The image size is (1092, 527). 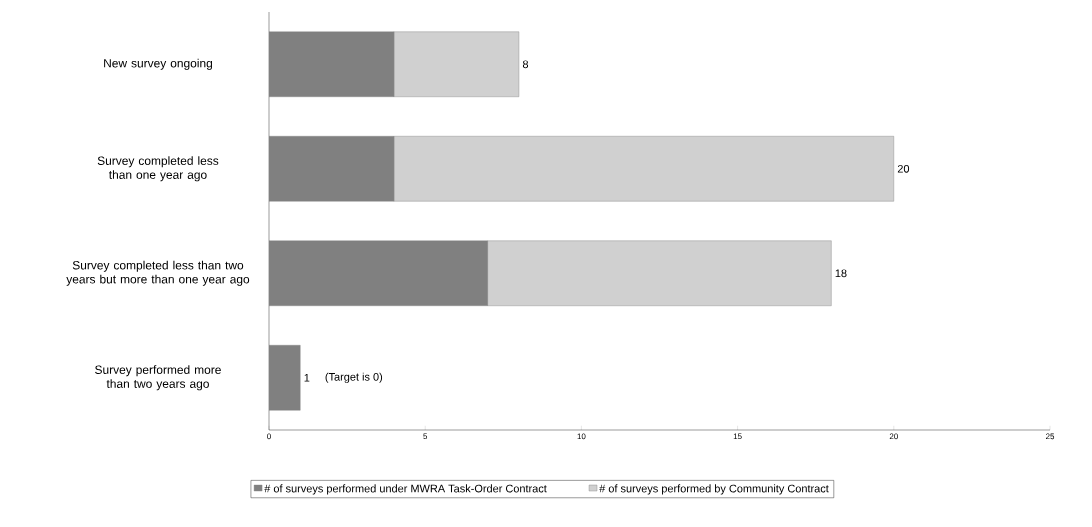 What do you see at coordinates (525, 64) in the screenshot?
I see `total-label: 8` at bounding box center [525, 64].